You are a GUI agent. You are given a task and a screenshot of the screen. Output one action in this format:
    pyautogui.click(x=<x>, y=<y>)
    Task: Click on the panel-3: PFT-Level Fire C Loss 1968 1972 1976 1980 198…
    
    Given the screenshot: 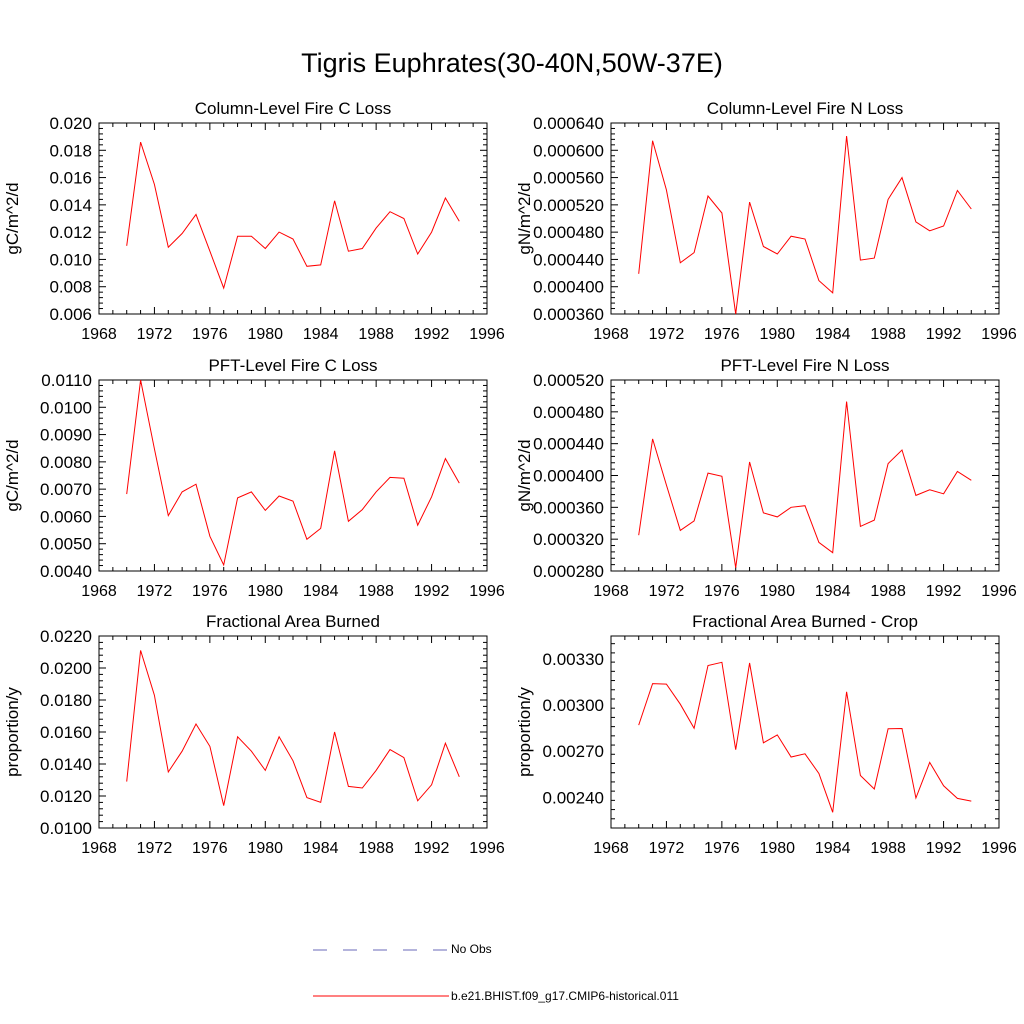 What is the action you would take?
    pyautogui.click(x=254, y=478)
    